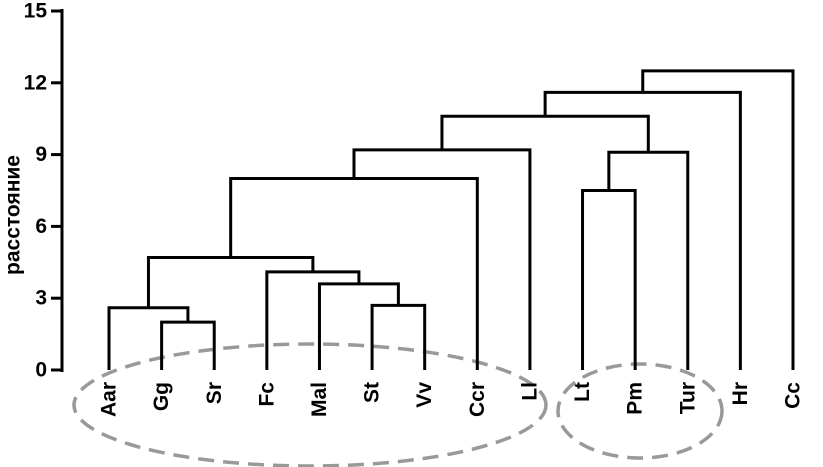  What do you see at coordinates (372, 392) in the screenshot?
I see `leaf-label: St` at bounding box center [372, 392].